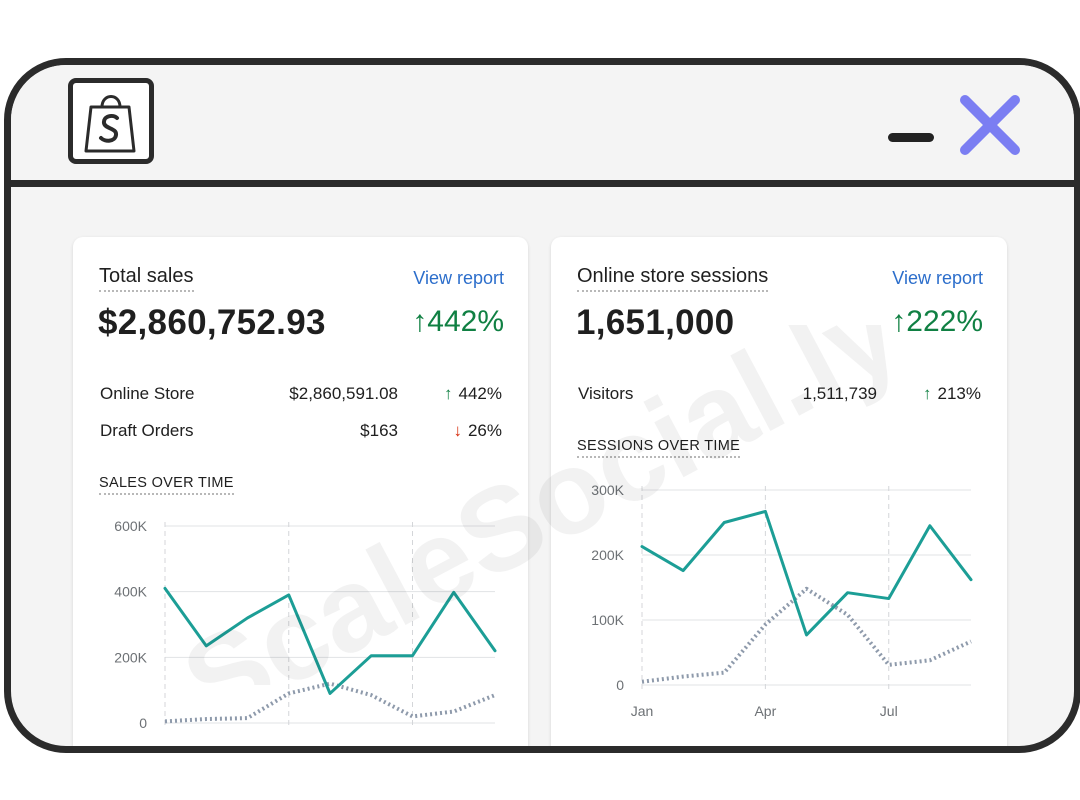 The width and height of the screenshot is (1080, 800). What do you see at coordinates (673, 278) in the screenshot?
I see `sessions-title: Online store sessions` at bounding box center [673, 278].